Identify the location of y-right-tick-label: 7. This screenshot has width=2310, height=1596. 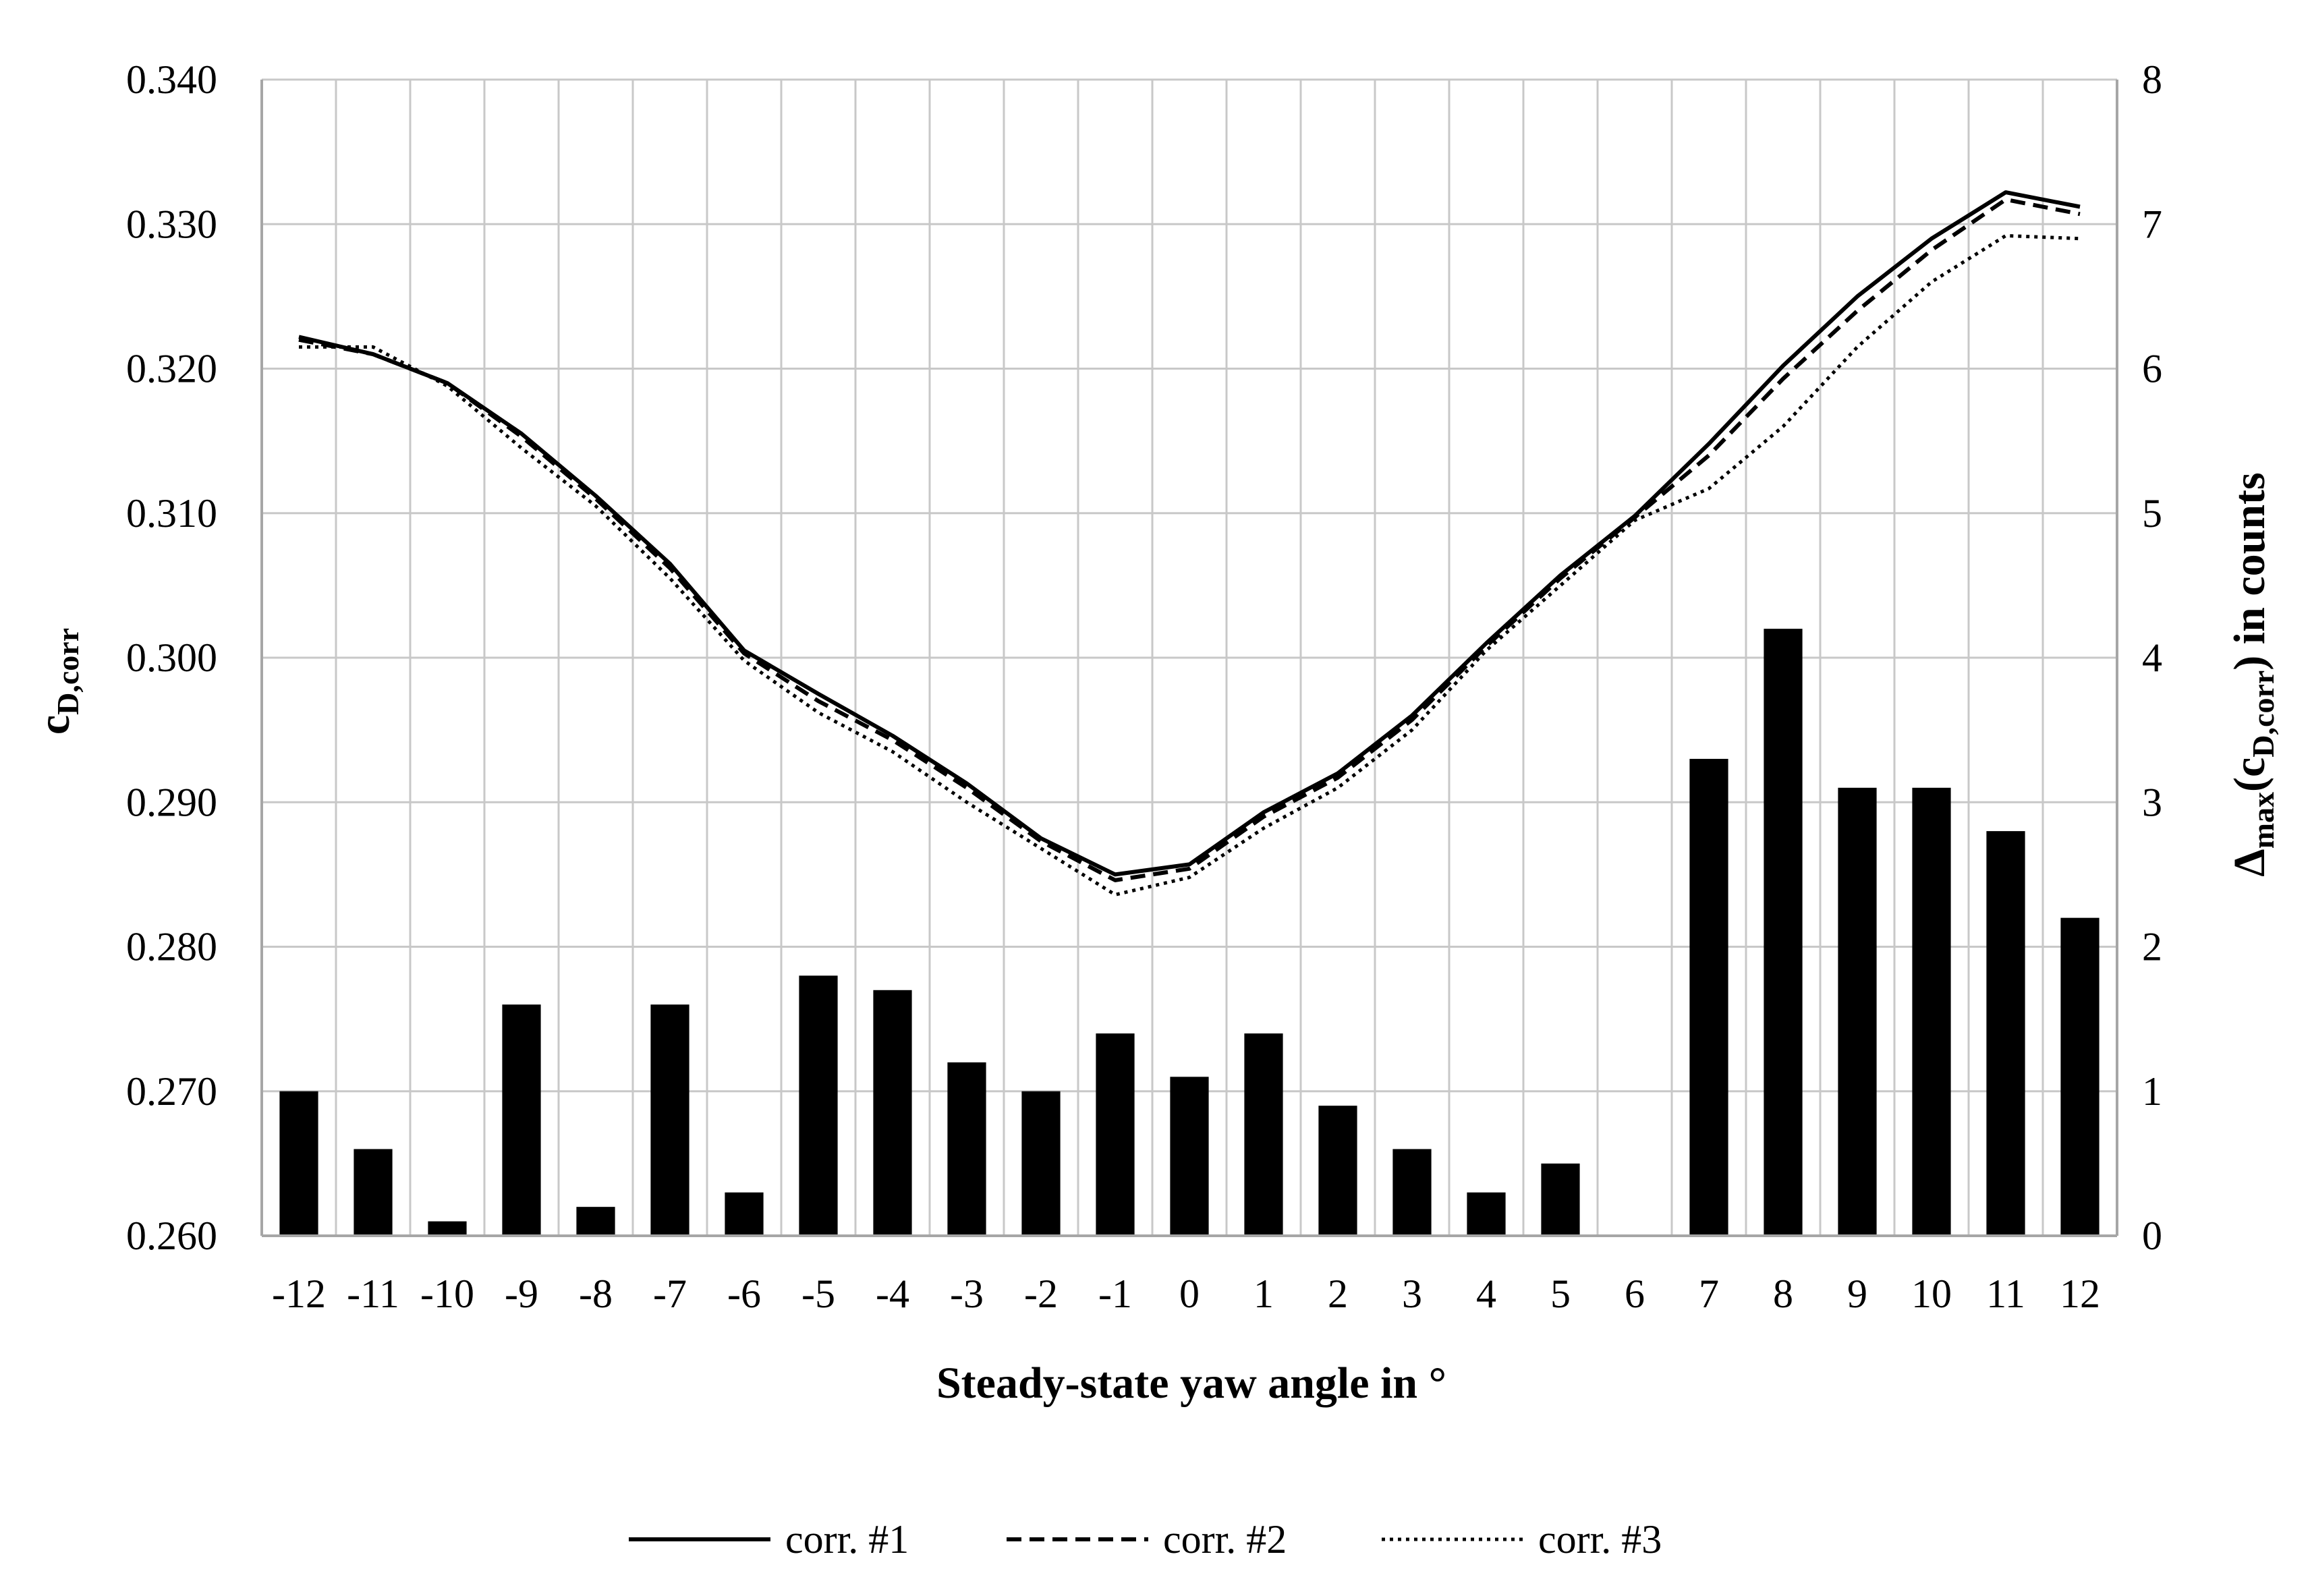
(2152, 224).